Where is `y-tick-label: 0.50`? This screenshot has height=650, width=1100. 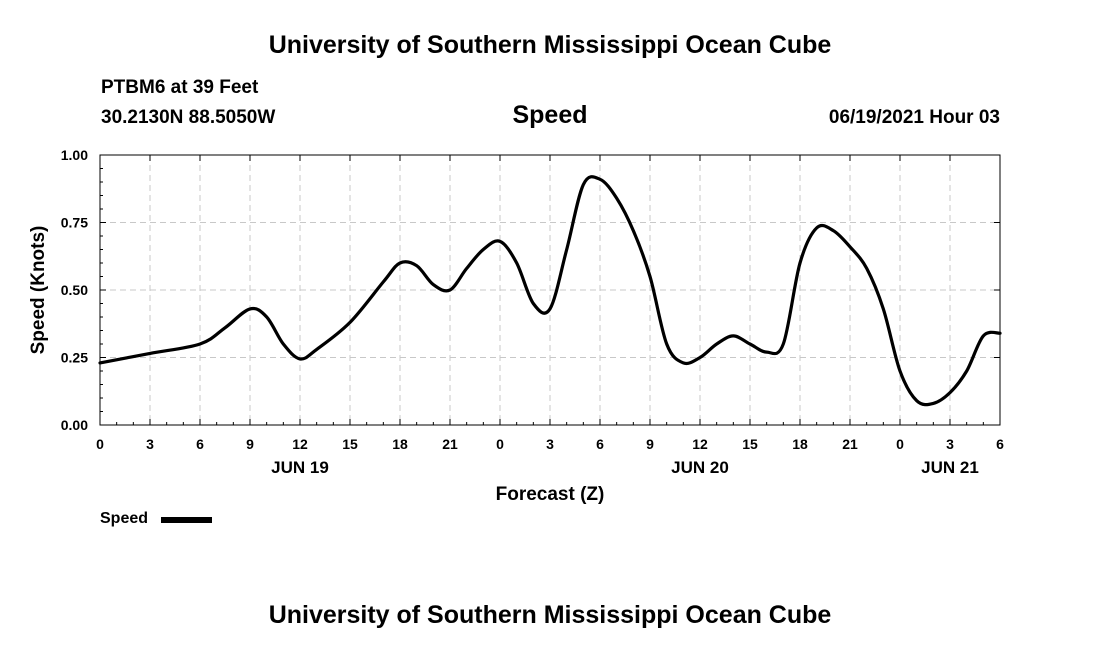
y-tick-label: 0.50 is located at coordinates (74, 290).